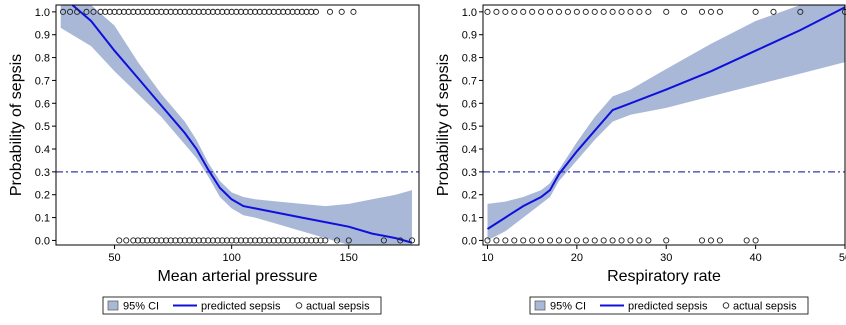 This screenshot has height=325, width=846. What do you see at coordinates (469, 104) in the screenshot?
I see `y-tick-label: 0.6` at bounding box center [469, 104].